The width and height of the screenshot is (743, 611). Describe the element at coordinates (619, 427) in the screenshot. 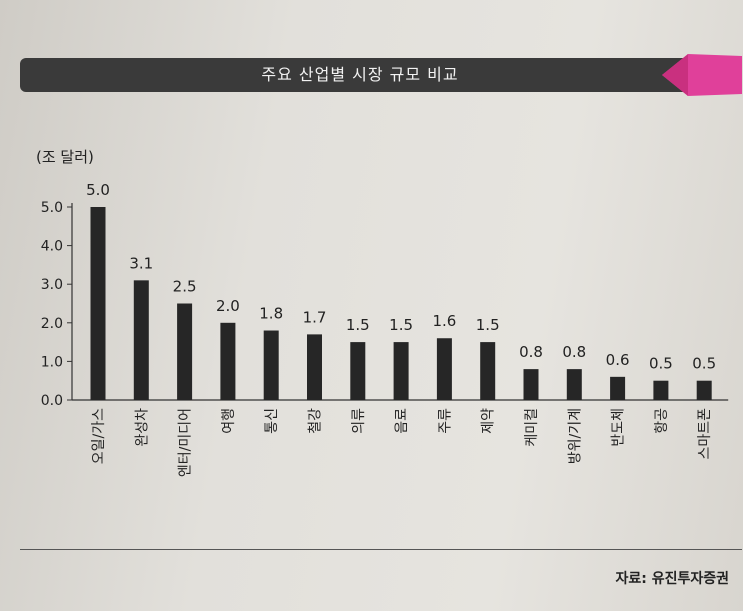

I see `category-label: 반도체` at that location.